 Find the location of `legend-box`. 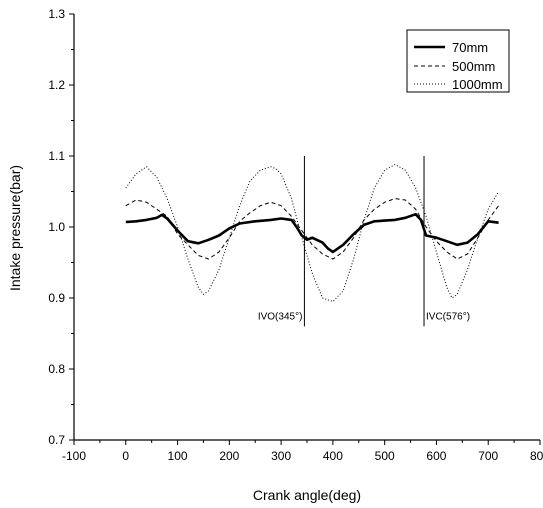

legend-box is located at coordinates (458, 61).